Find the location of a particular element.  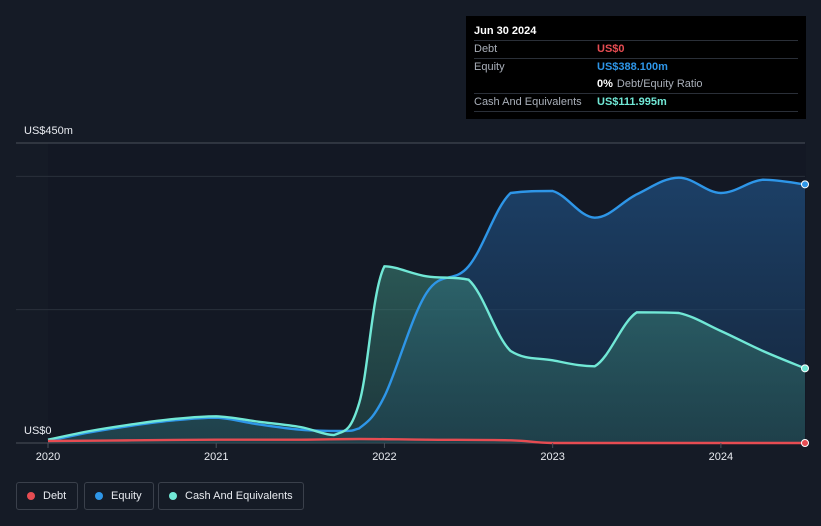

tooltip-equity-label: Equity is located at coordinates (489, 67).